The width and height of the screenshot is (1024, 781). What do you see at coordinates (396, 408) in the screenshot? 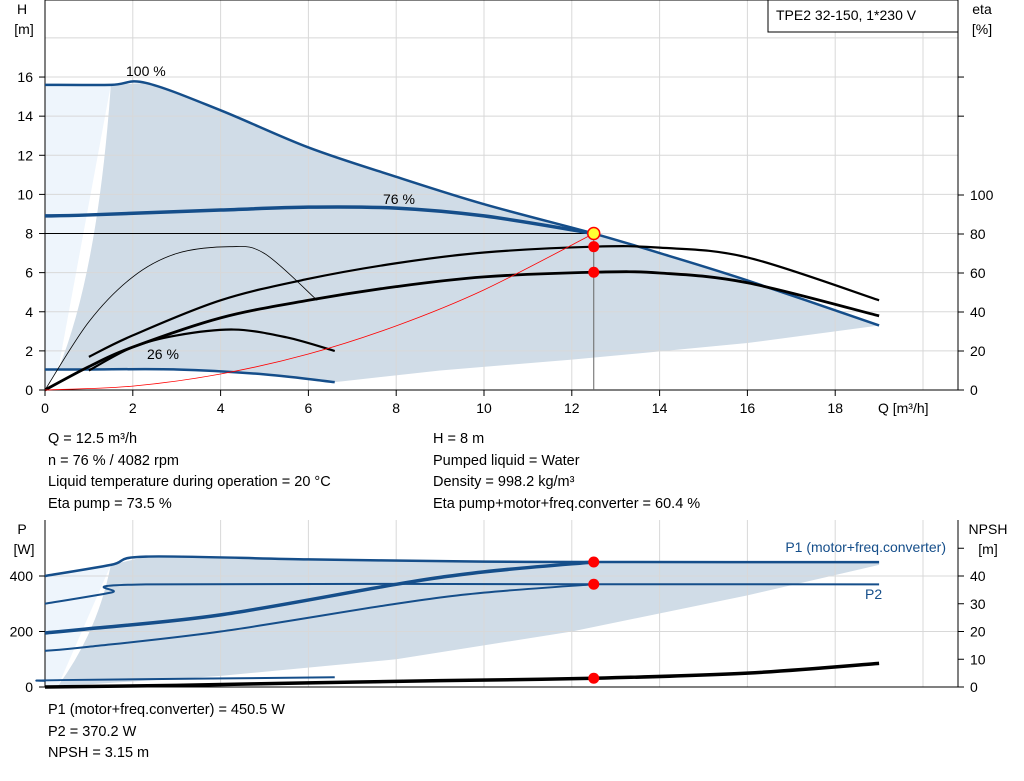
I see `x-tick-label: 8` at bounding box center [396, 408].